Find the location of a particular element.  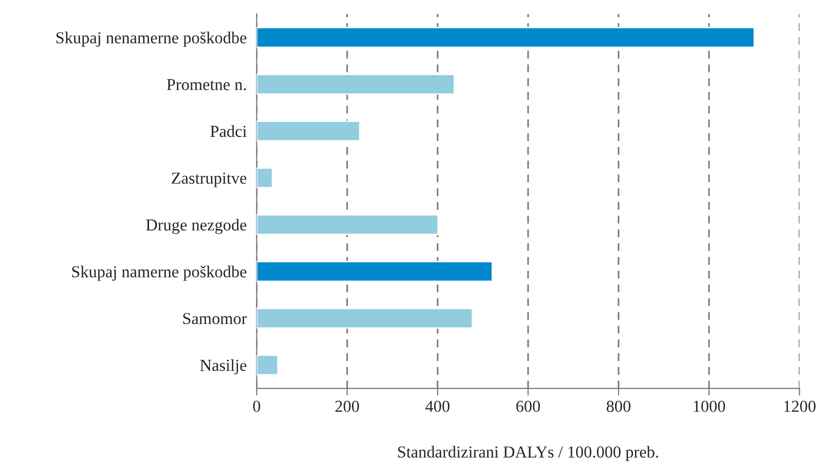

x-axis-title: Standardizirani DALYs / 100.000 preb. is located at coordinates (528, 454).